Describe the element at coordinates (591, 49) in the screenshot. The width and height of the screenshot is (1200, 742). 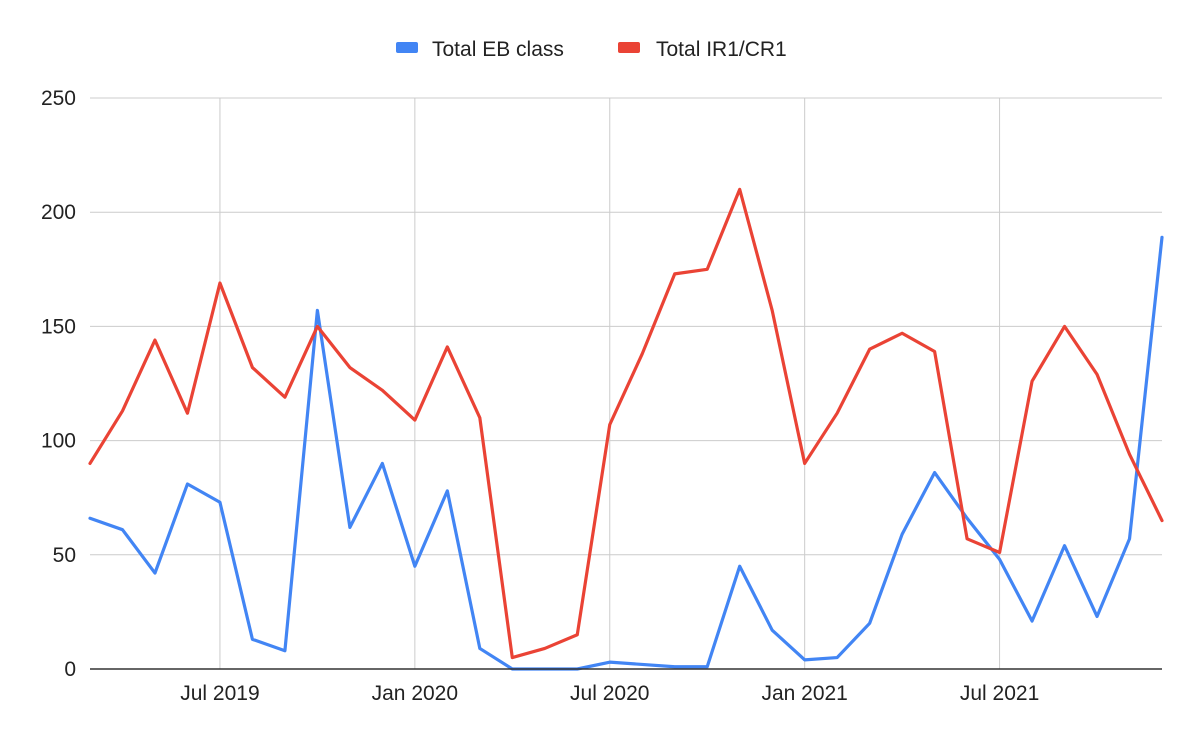
I see `legend: Total EB class Total IR1/CR1` at that location.